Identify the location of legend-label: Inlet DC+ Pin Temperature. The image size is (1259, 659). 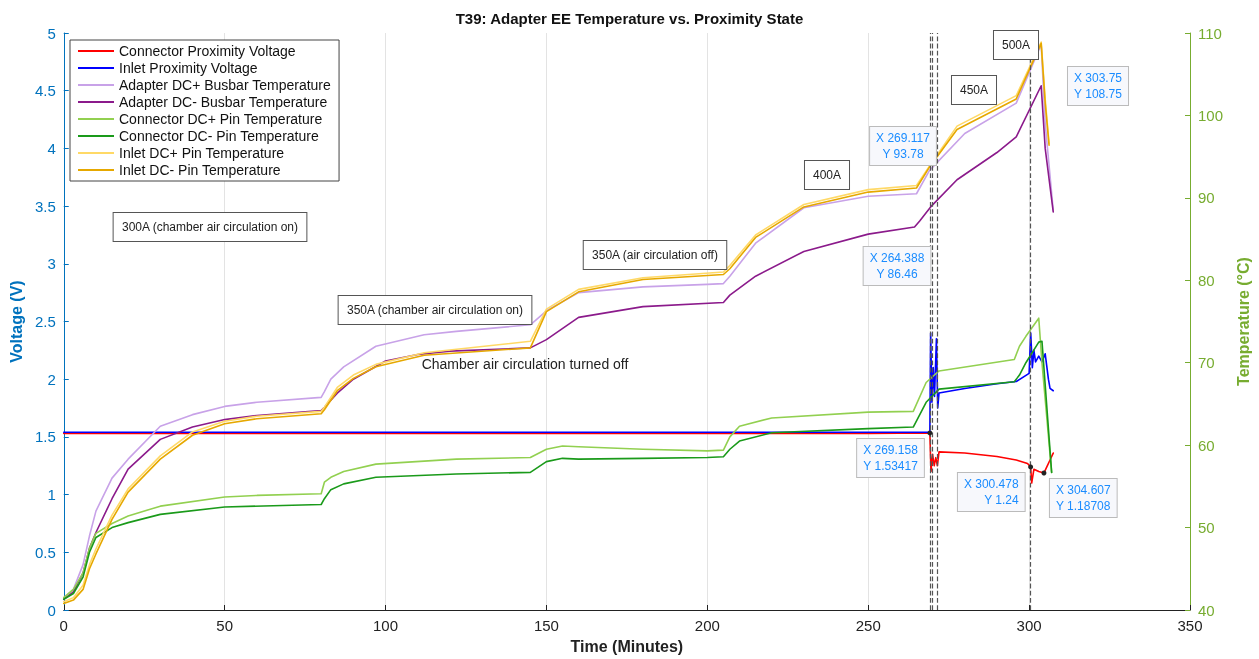
(202, 153).